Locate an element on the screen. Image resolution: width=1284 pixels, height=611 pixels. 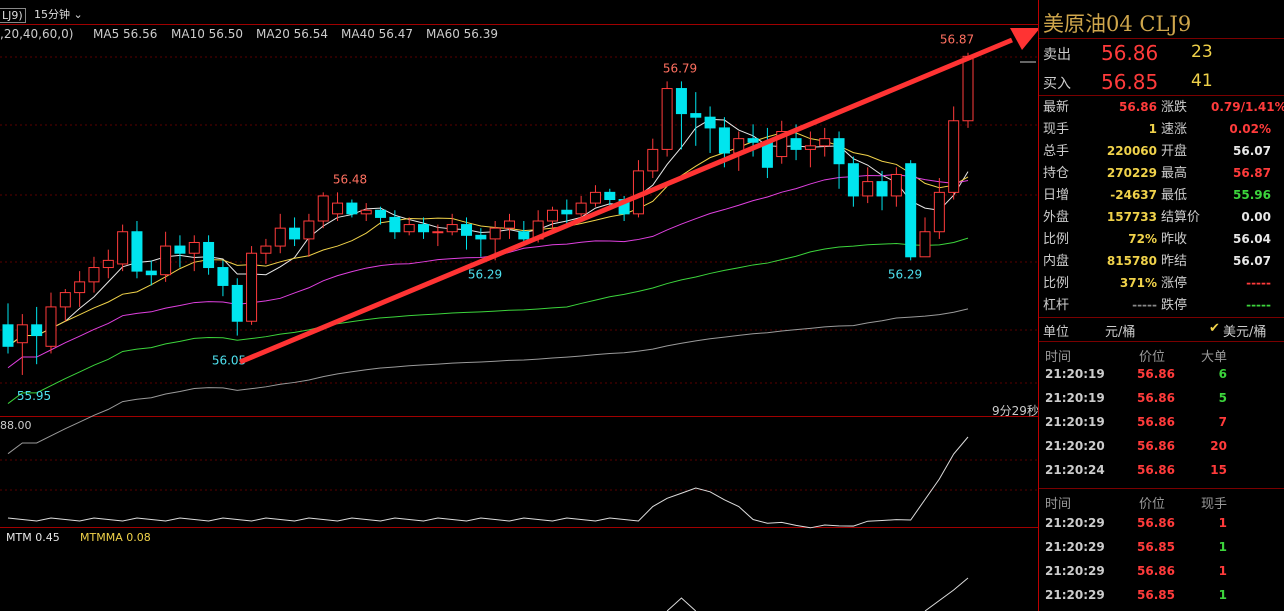
chart-toolbar: LJ9) 15分钟 ⌄ is located at coordinates (519, 12).